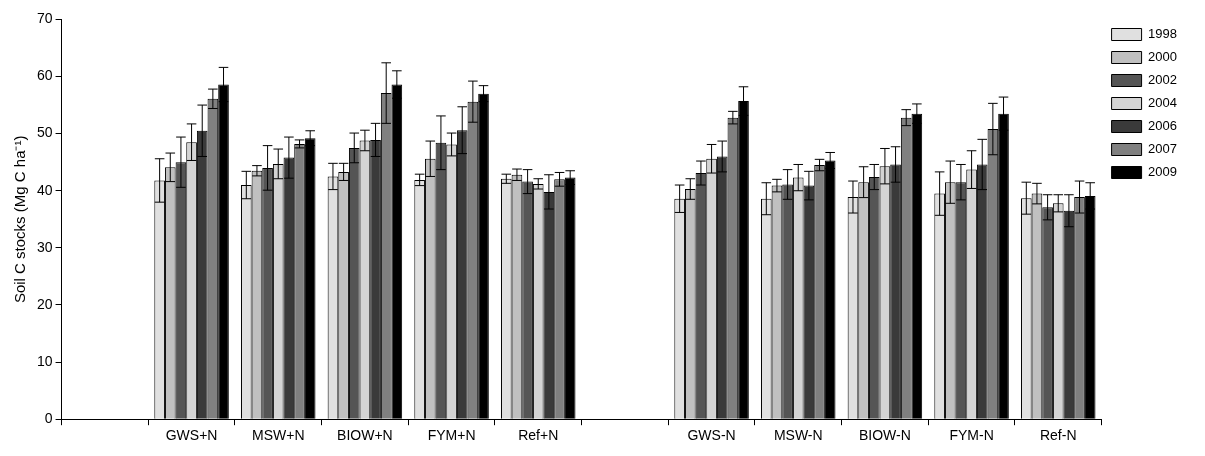  I want to click on y-tick-label: 0, so click(48, 418).